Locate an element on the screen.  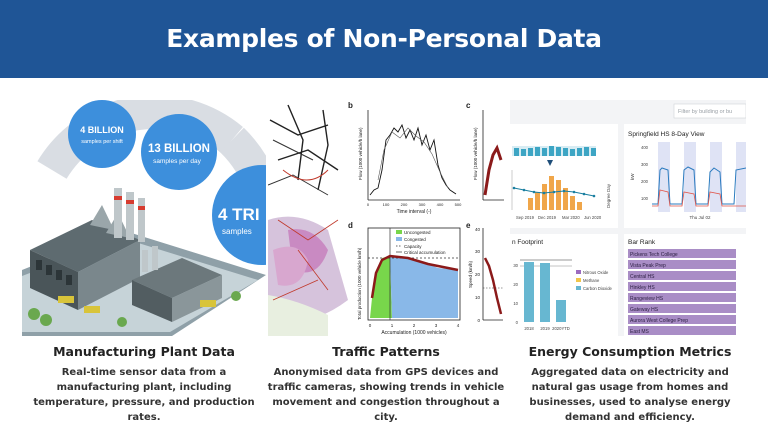
speed-chart: 0 10 20 30 40 Speed (km/h) is located at coordinates (485, 275).